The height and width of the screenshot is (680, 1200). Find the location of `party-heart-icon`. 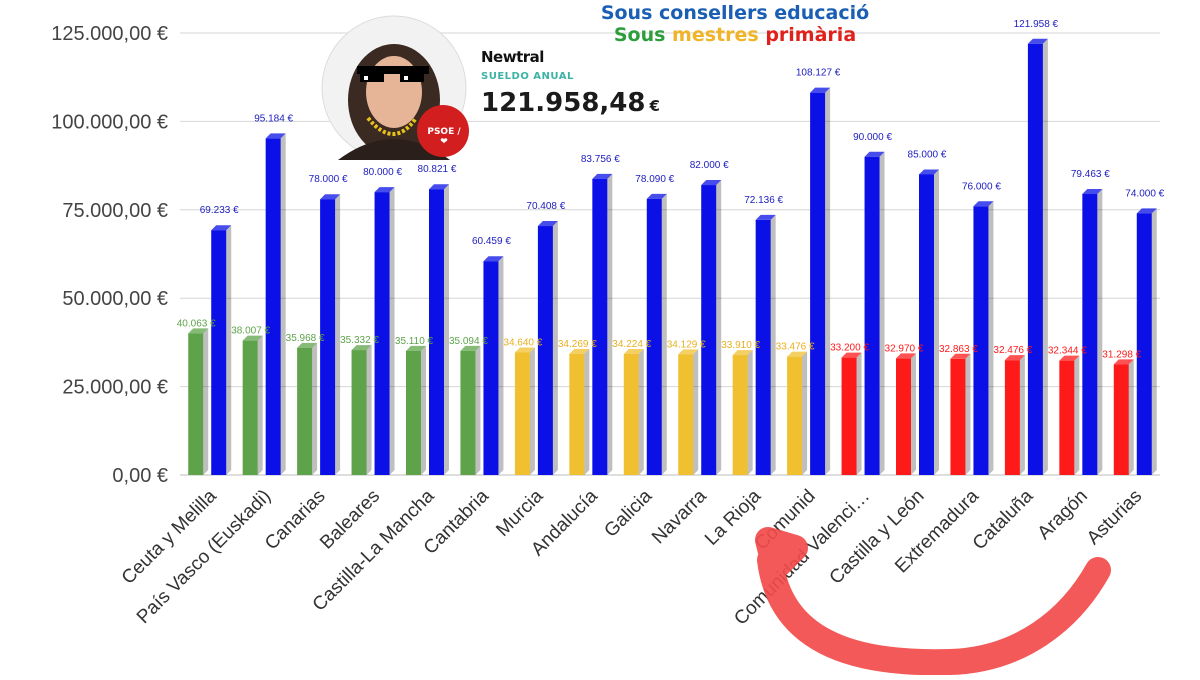

party-heart-icon is located at coordinates (443, 131).